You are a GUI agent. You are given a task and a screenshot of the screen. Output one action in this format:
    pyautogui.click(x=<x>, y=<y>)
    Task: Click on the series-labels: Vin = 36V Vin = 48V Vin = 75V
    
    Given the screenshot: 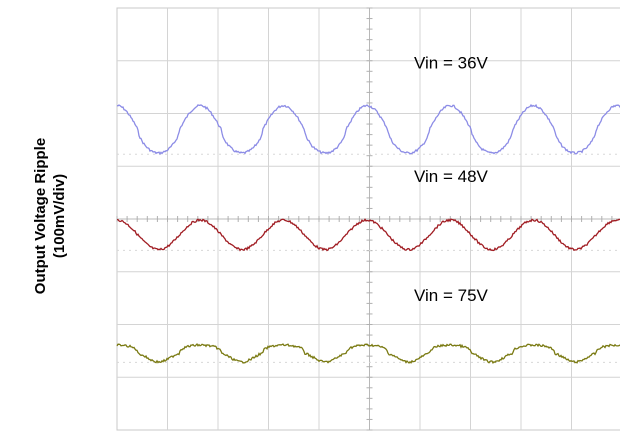 What is the action you would take?
    pyautogui.click(x=451, y=179)
    